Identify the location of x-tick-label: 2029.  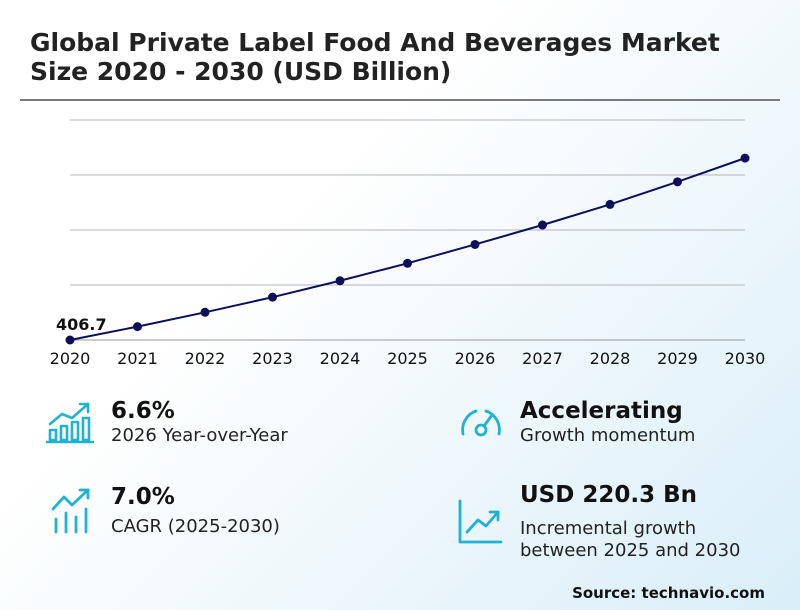
(677, 358).